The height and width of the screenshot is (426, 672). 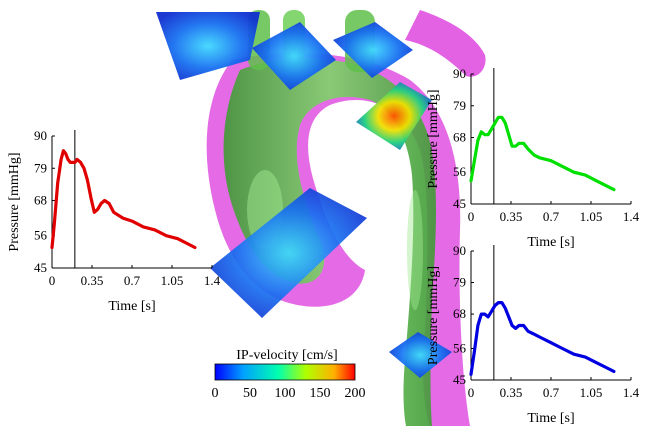 I want to click on colorbar-tick-label: 150, so click(x=320, y=393).